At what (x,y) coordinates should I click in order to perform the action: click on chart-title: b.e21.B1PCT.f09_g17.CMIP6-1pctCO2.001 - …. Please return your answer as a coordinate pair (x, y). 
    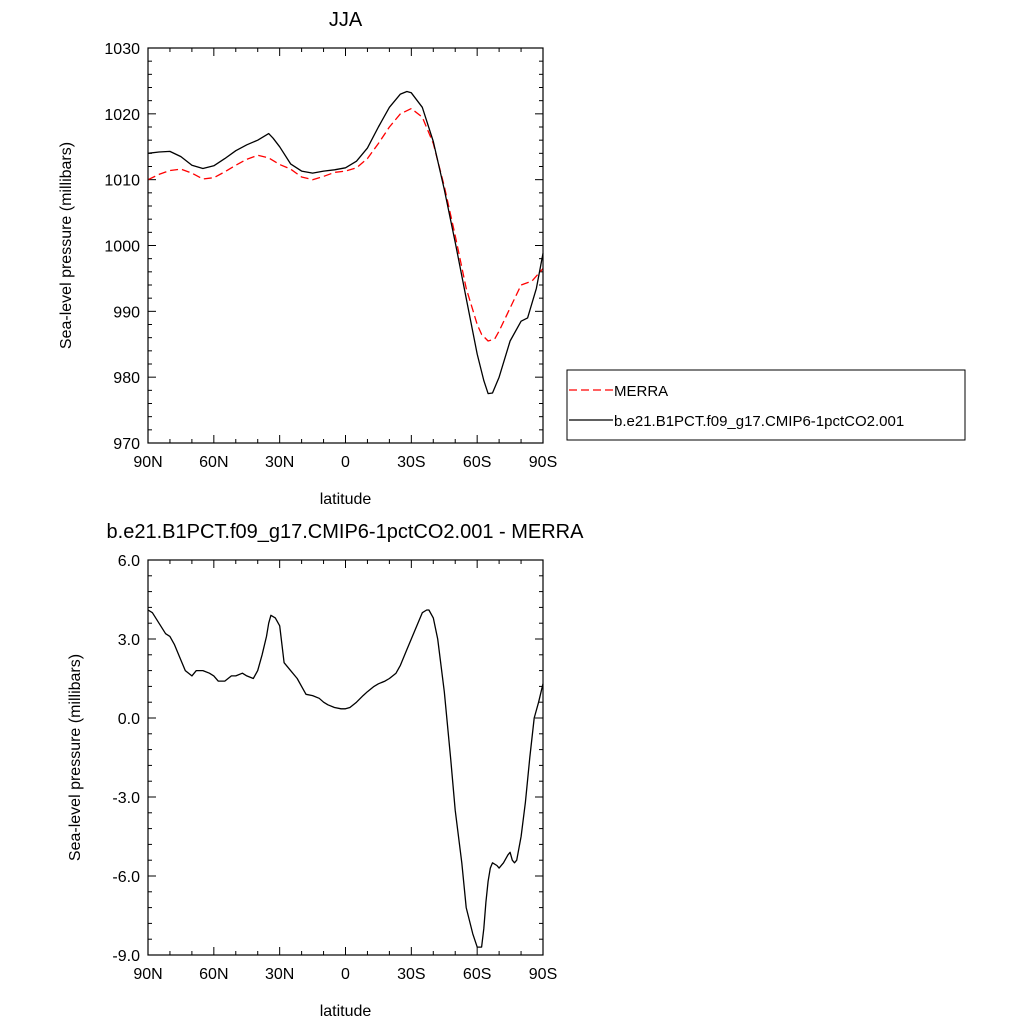
    Looking at the image, I should click on (346, 532).